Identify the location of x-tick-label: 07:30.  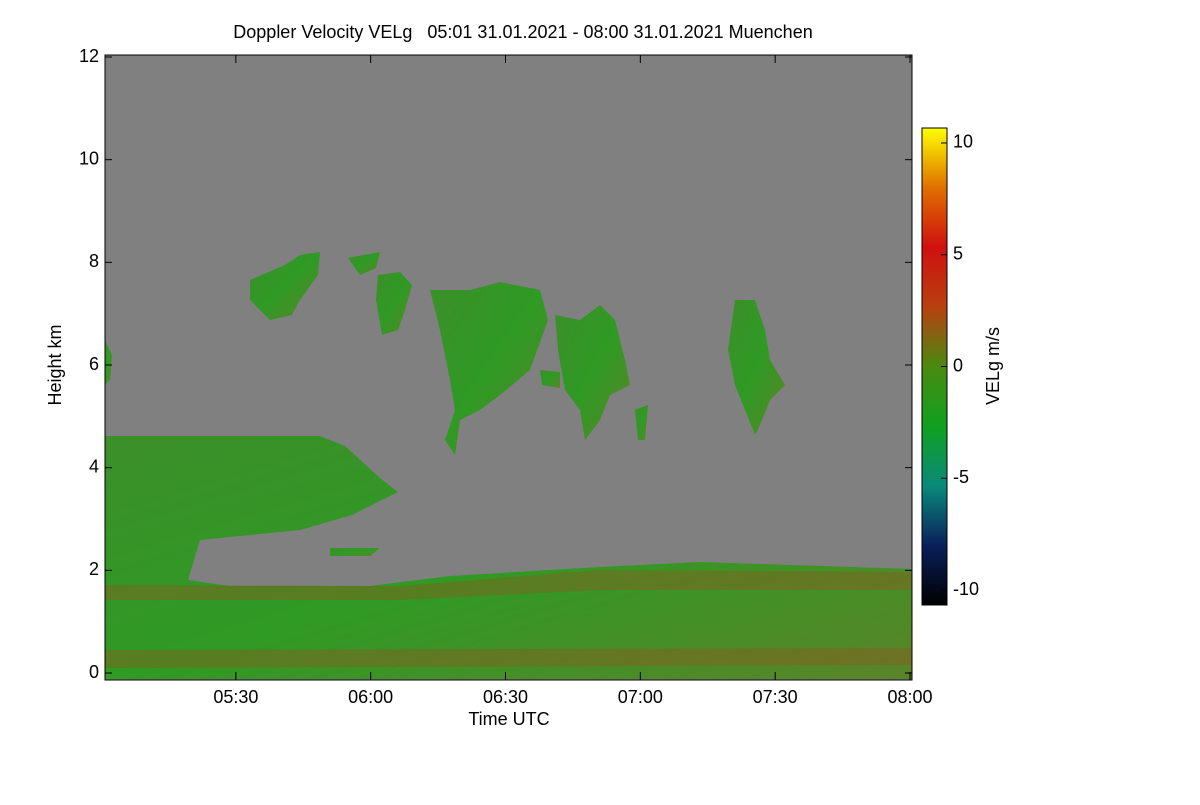
(775, 697).